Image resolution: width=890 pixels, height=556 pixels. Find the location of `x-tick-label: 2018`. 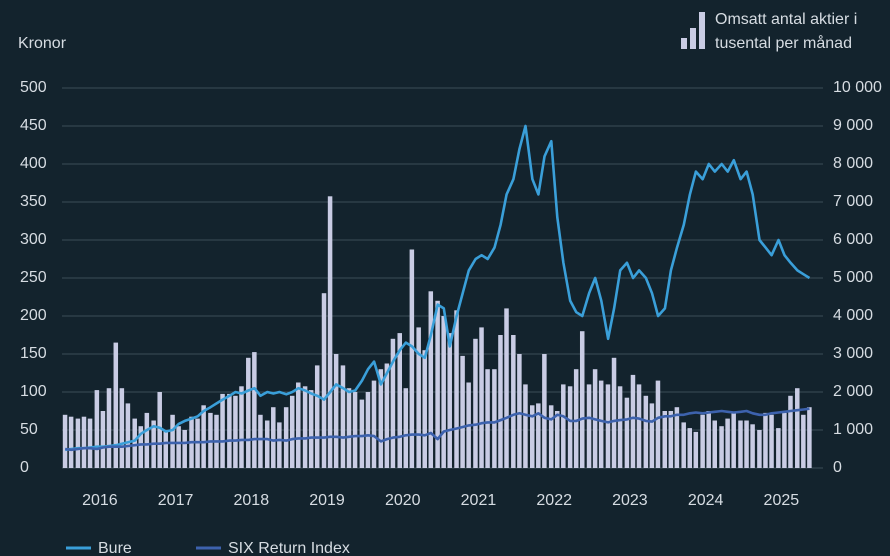

x-tick-label: 2018 is located at coordinates (252, 500).